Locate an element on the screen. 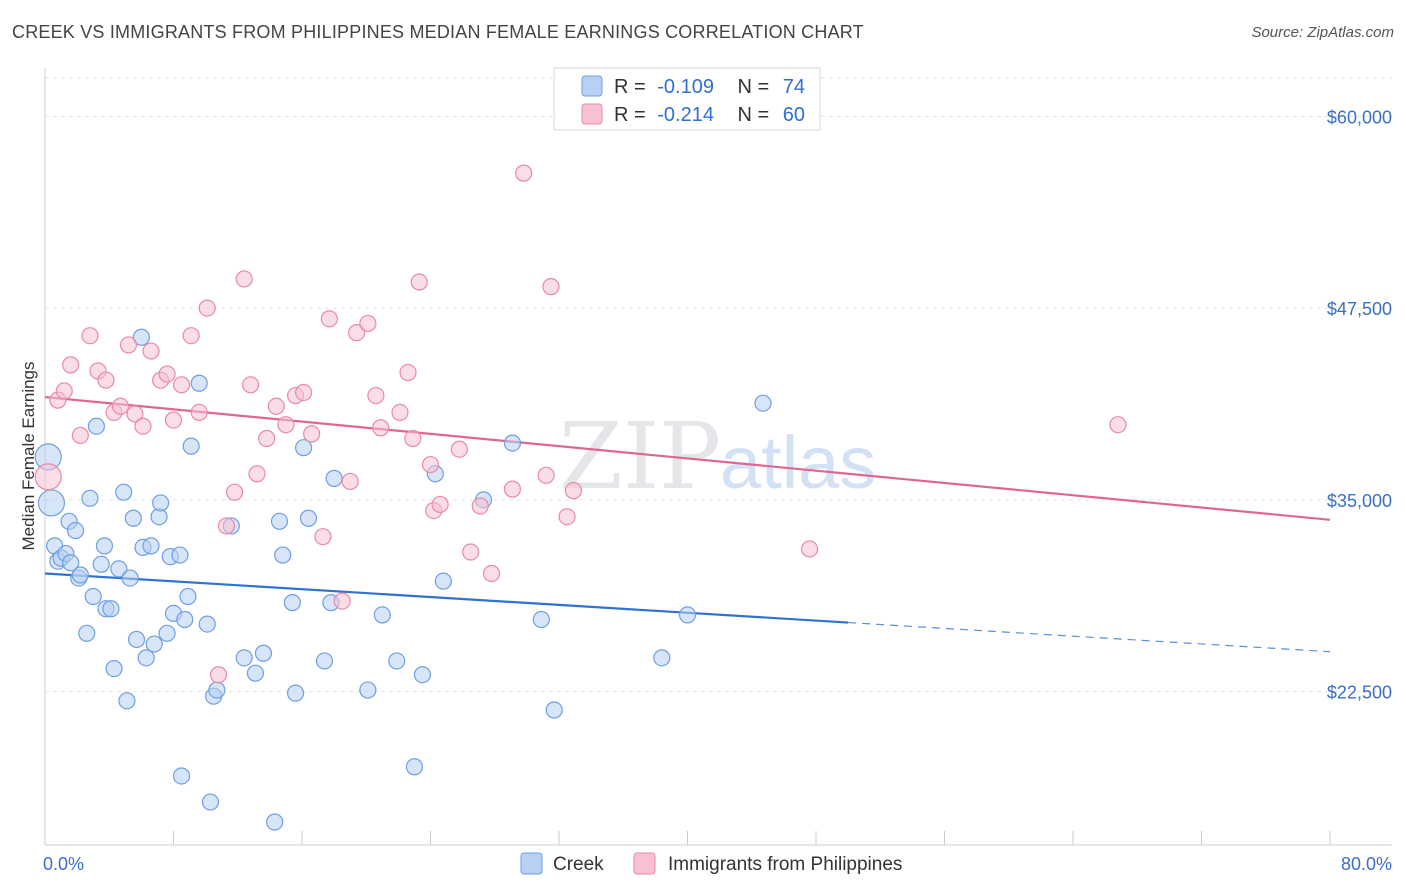 The image size is (1406, 892). y-tick-label: $47,500 is located at coordinates (1359, 309).